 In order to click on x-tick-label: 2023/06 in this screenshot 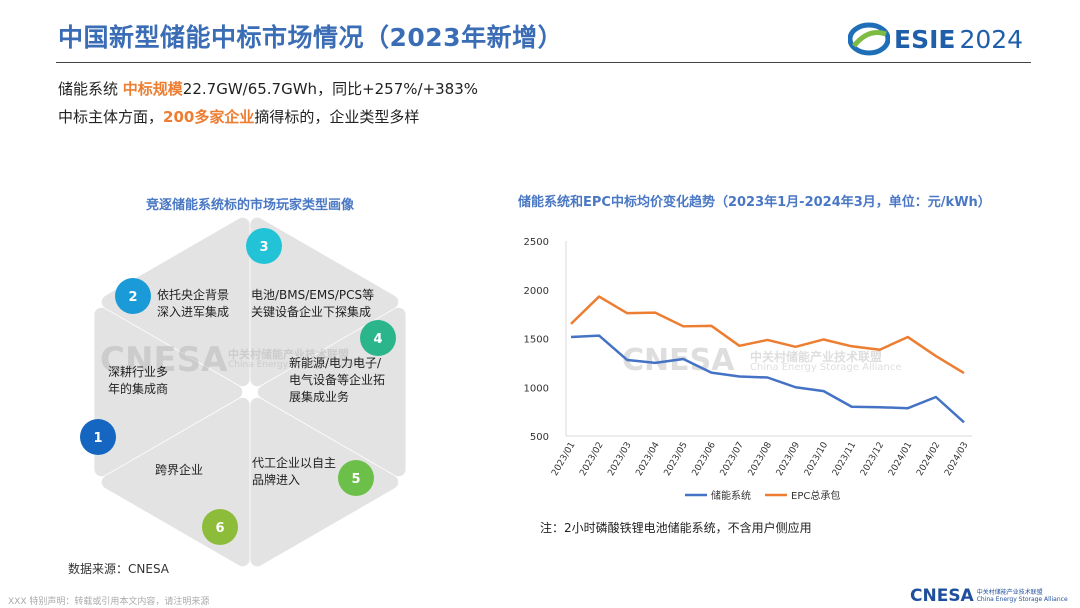, I will do `click(704, 459)`.